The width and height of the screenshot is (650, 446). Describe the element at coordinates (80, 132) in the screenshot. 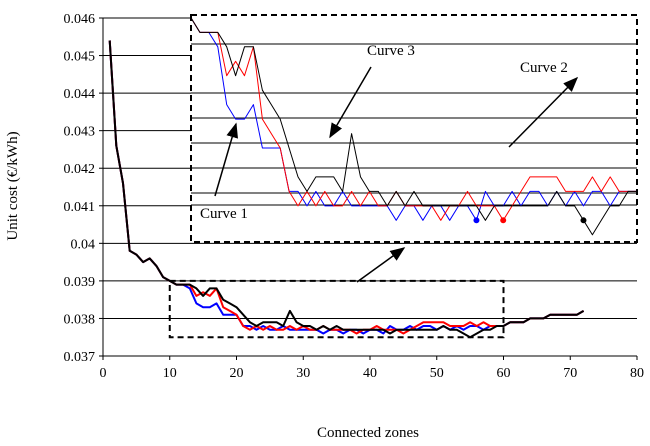

I see `y-tick-label: 0.043` at that location.